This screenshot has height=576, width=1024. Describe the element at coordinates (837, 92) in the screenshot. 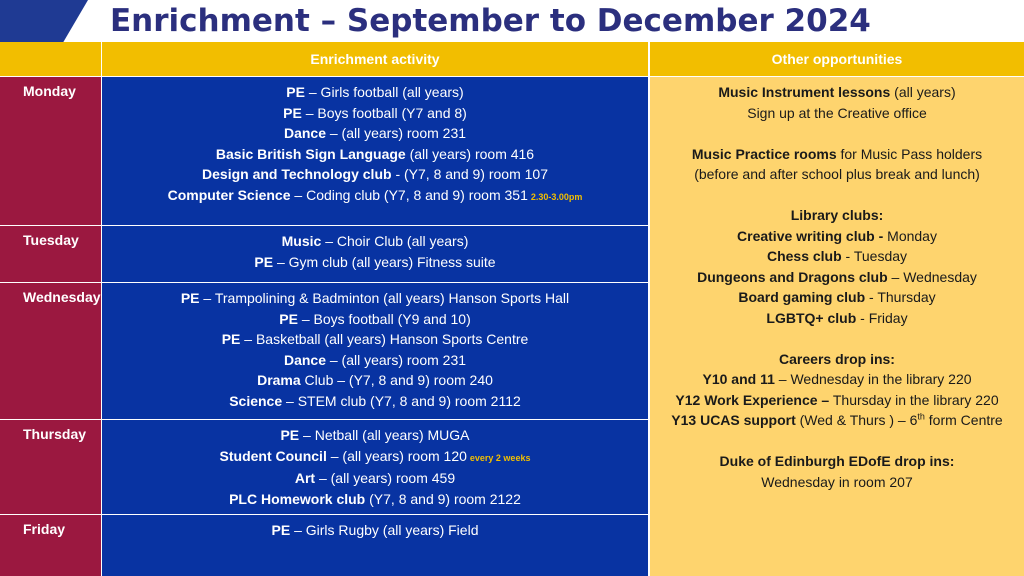

I see `music-lessons: Music Instrument lessons (all years)` at that location.